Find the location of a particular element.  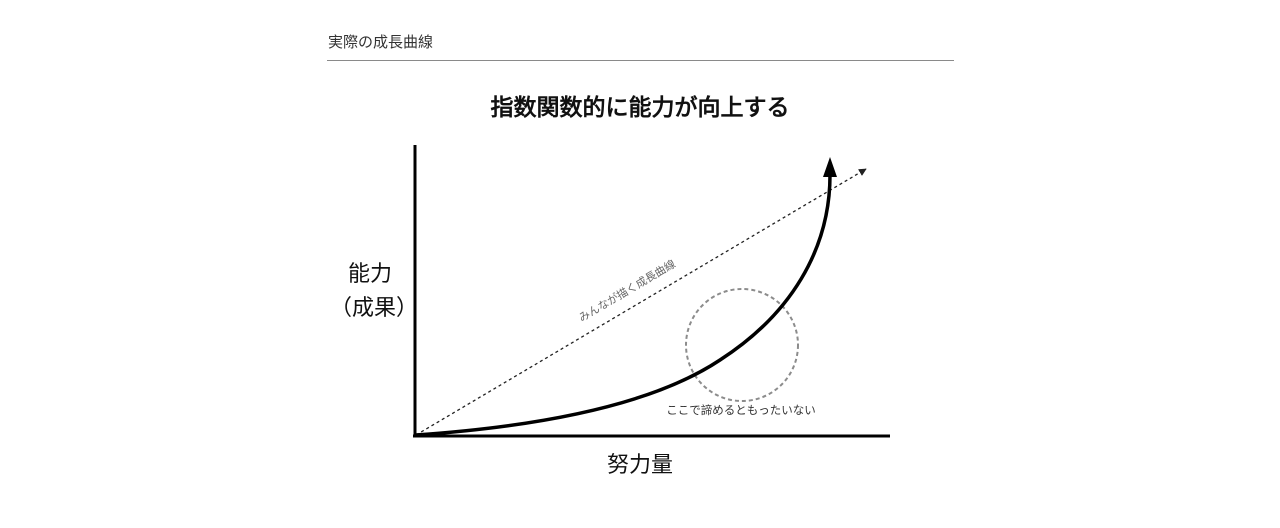

diagram-title: 指数関数的に能力が向上する is located at coordinates (640, 108).